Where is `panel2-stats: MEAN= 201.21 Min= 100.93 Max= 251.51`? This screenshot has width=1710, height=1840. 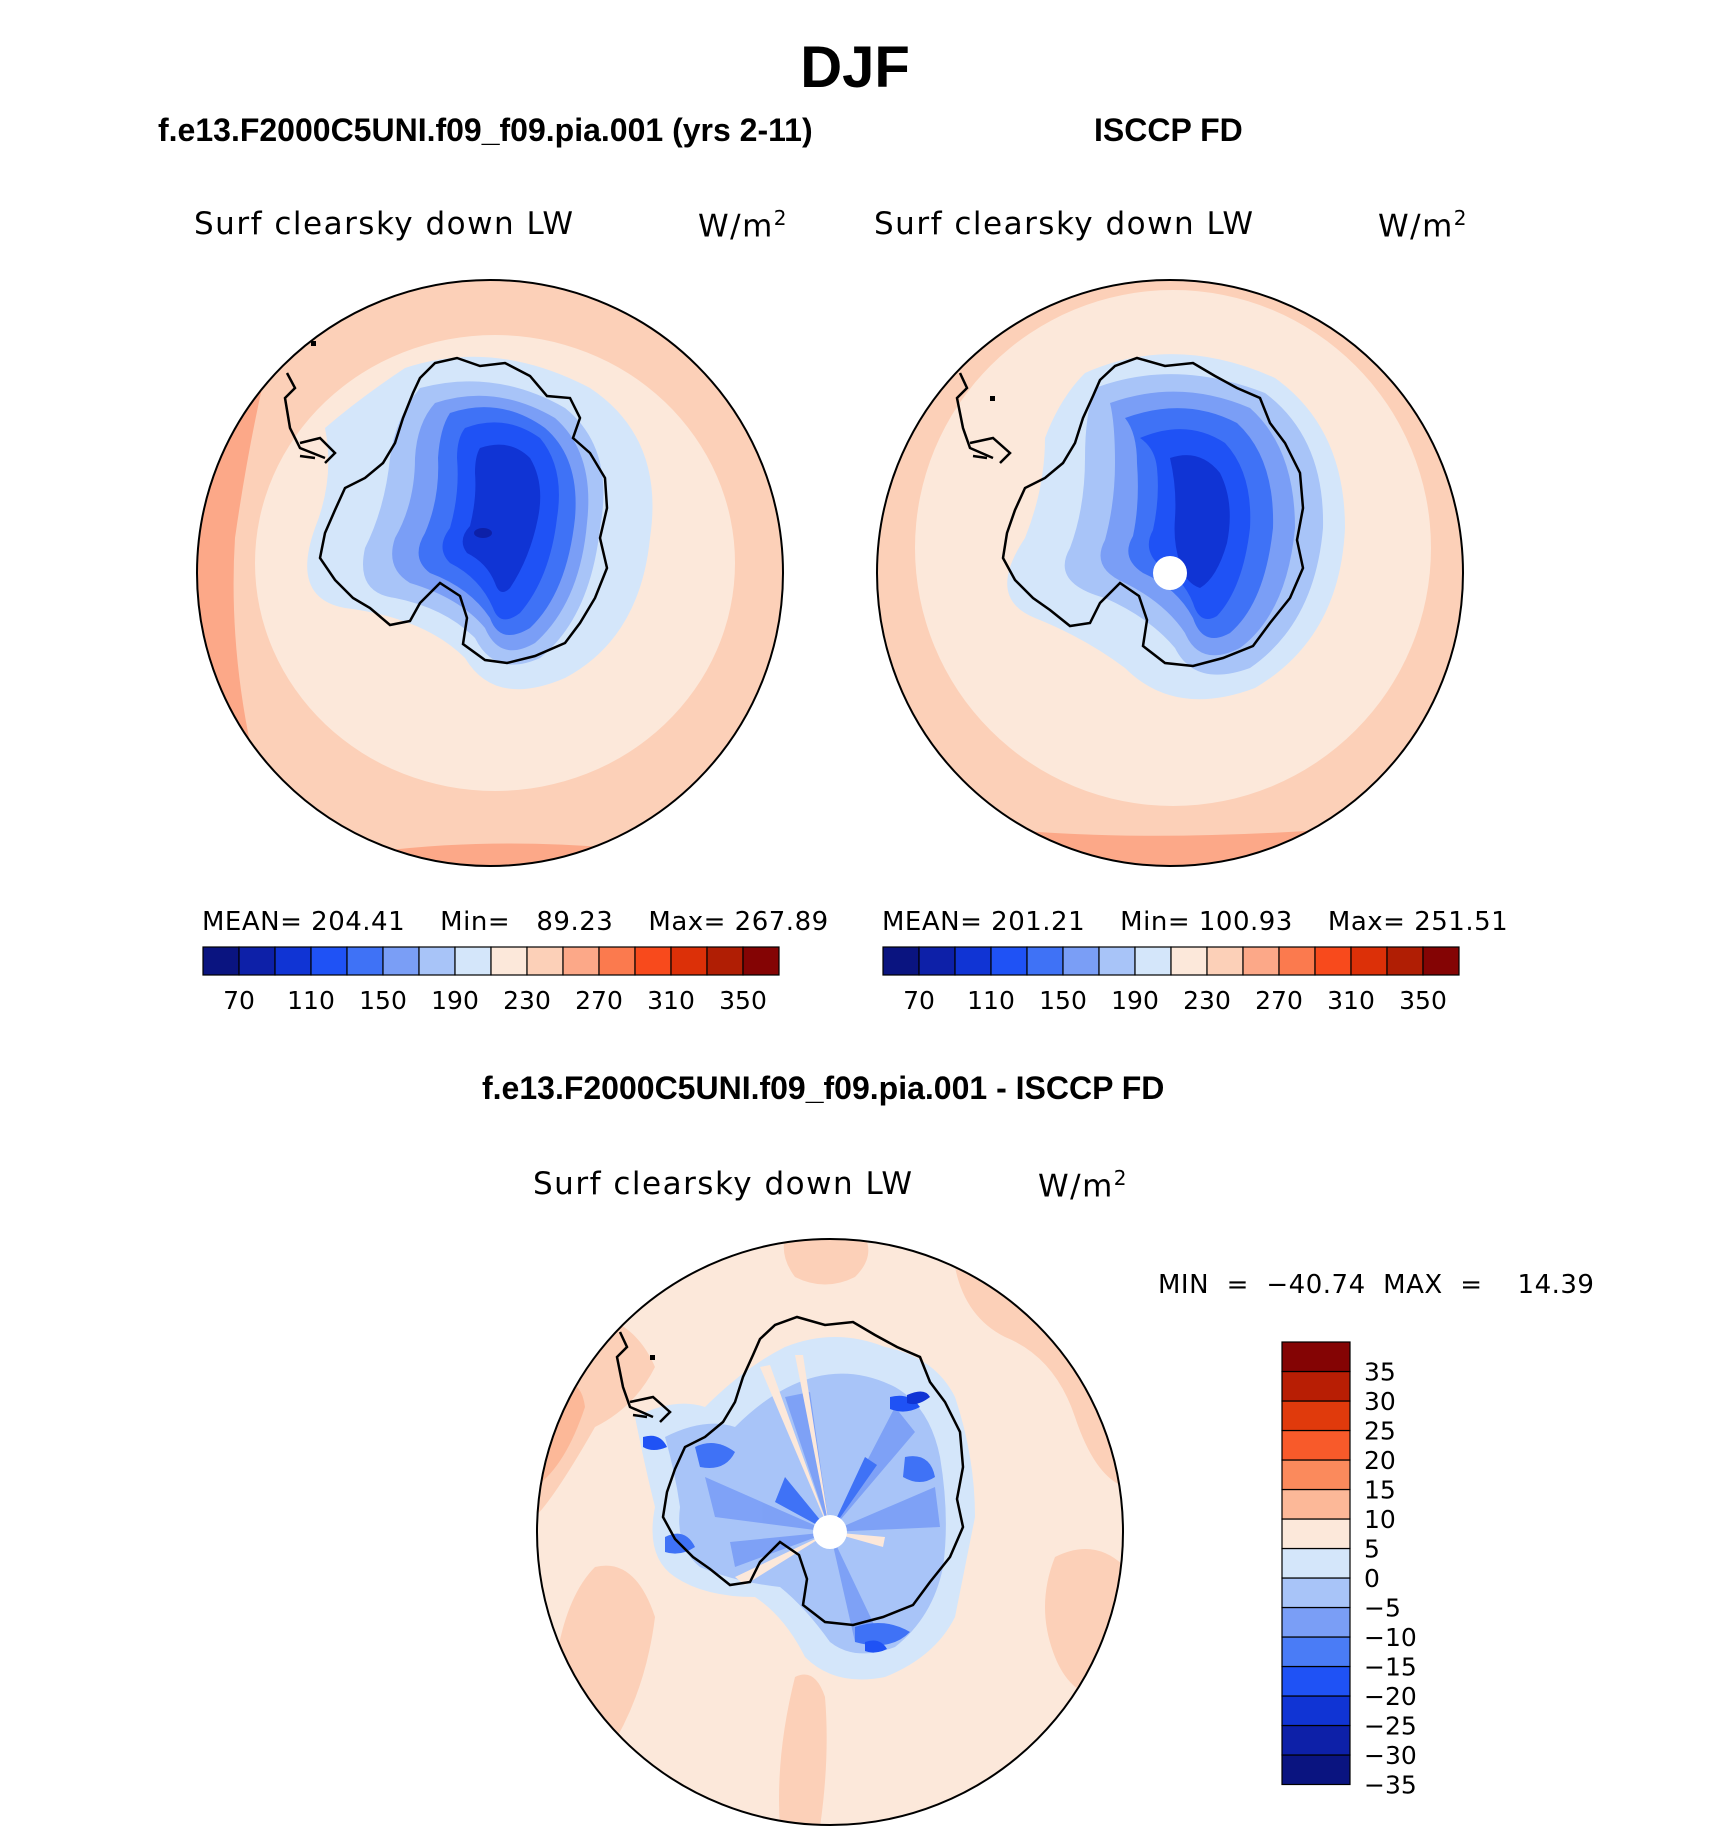 panel2-stats: MEAN= 201.21 Min= 100.93 Max= 251.51 is located at coordinates (1195, 922).